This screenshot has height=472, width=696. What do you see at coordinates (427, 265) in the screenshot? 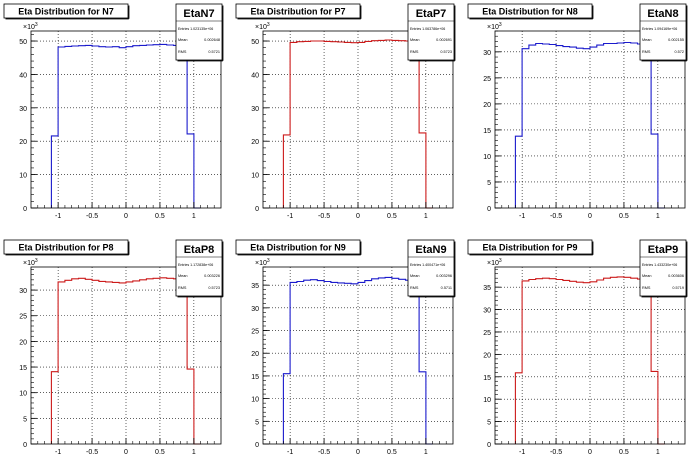
I see `stats-entries: Entries 1.400471e+06` at bounding box center [427, 265].